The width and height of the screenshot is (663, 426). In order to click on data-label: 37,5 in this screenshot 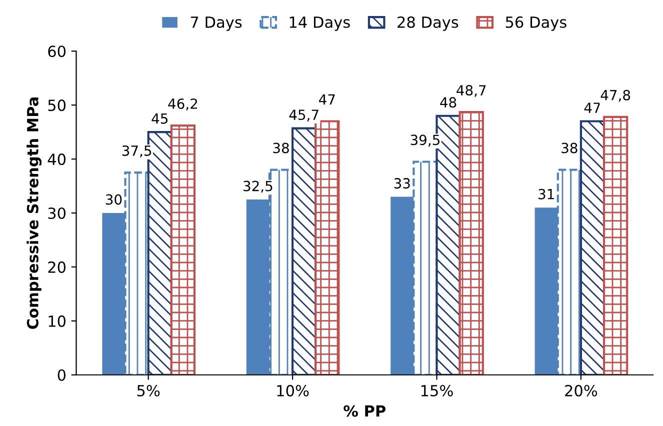, I will do `click(137, 151)`.